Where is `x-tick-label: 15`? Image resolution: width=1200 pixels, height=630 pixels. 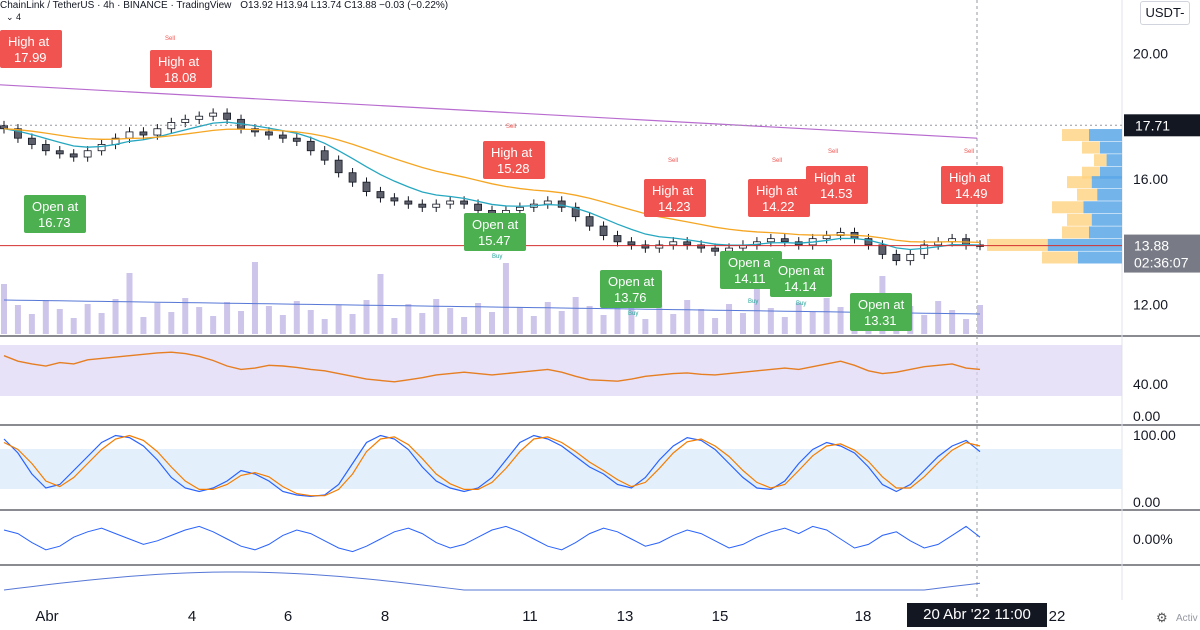 x-tick-label: 15 is located at coordinates (720, 616).